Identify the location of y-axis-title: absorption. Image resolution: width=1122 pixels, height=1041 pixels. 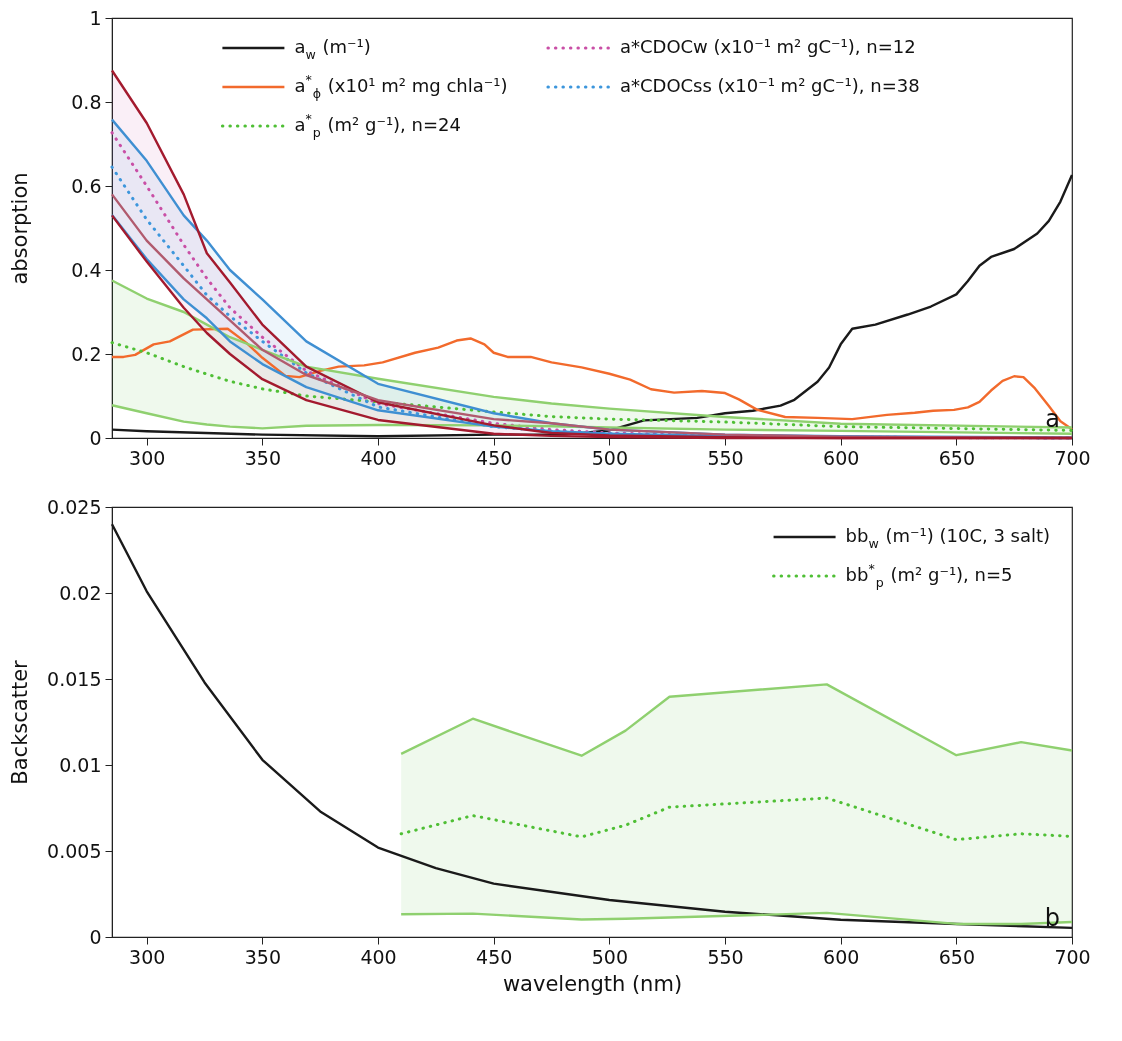
(19, 228).